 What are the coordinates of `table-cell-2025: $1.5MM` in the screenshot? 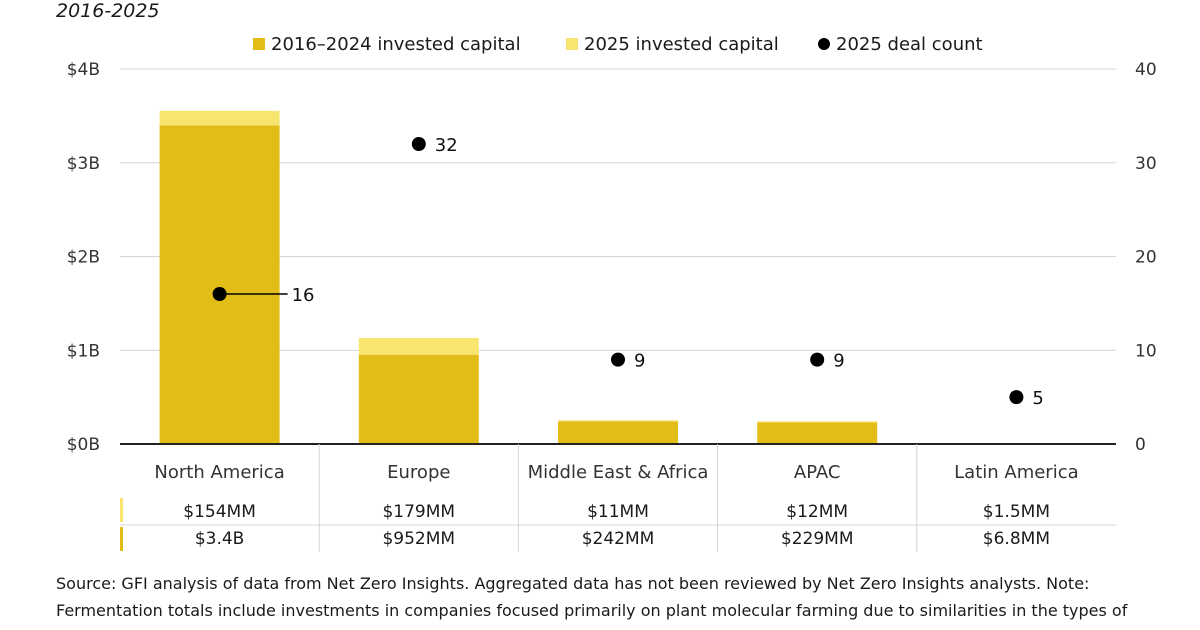 It's located at (1016, 512).